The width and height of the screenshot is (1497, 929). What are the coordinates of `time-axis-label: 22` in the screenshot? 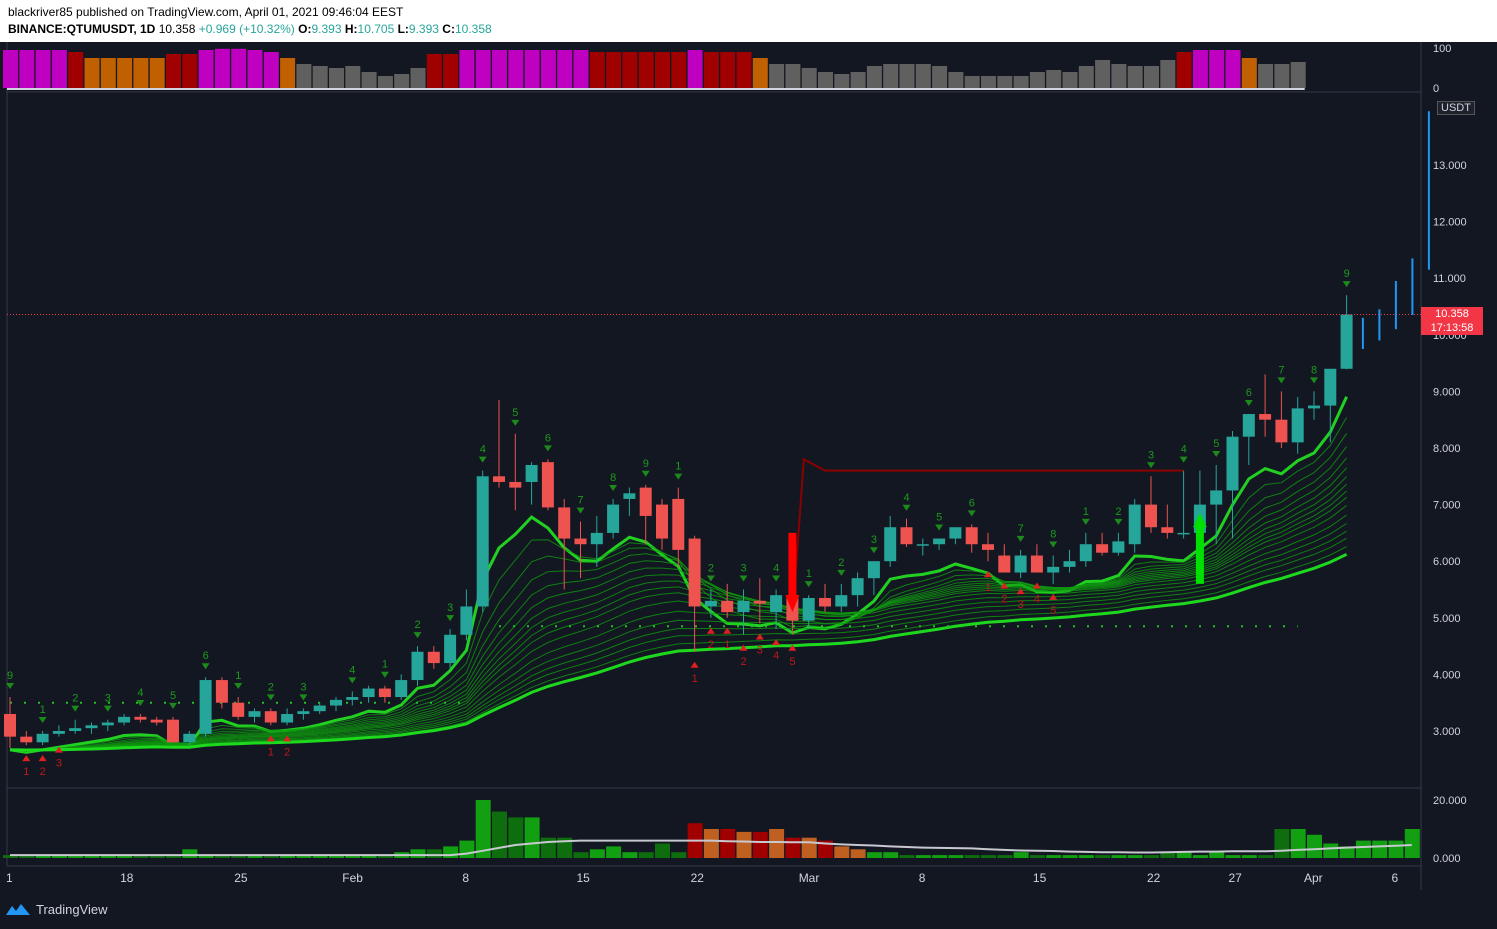 It's located at (698, 878).